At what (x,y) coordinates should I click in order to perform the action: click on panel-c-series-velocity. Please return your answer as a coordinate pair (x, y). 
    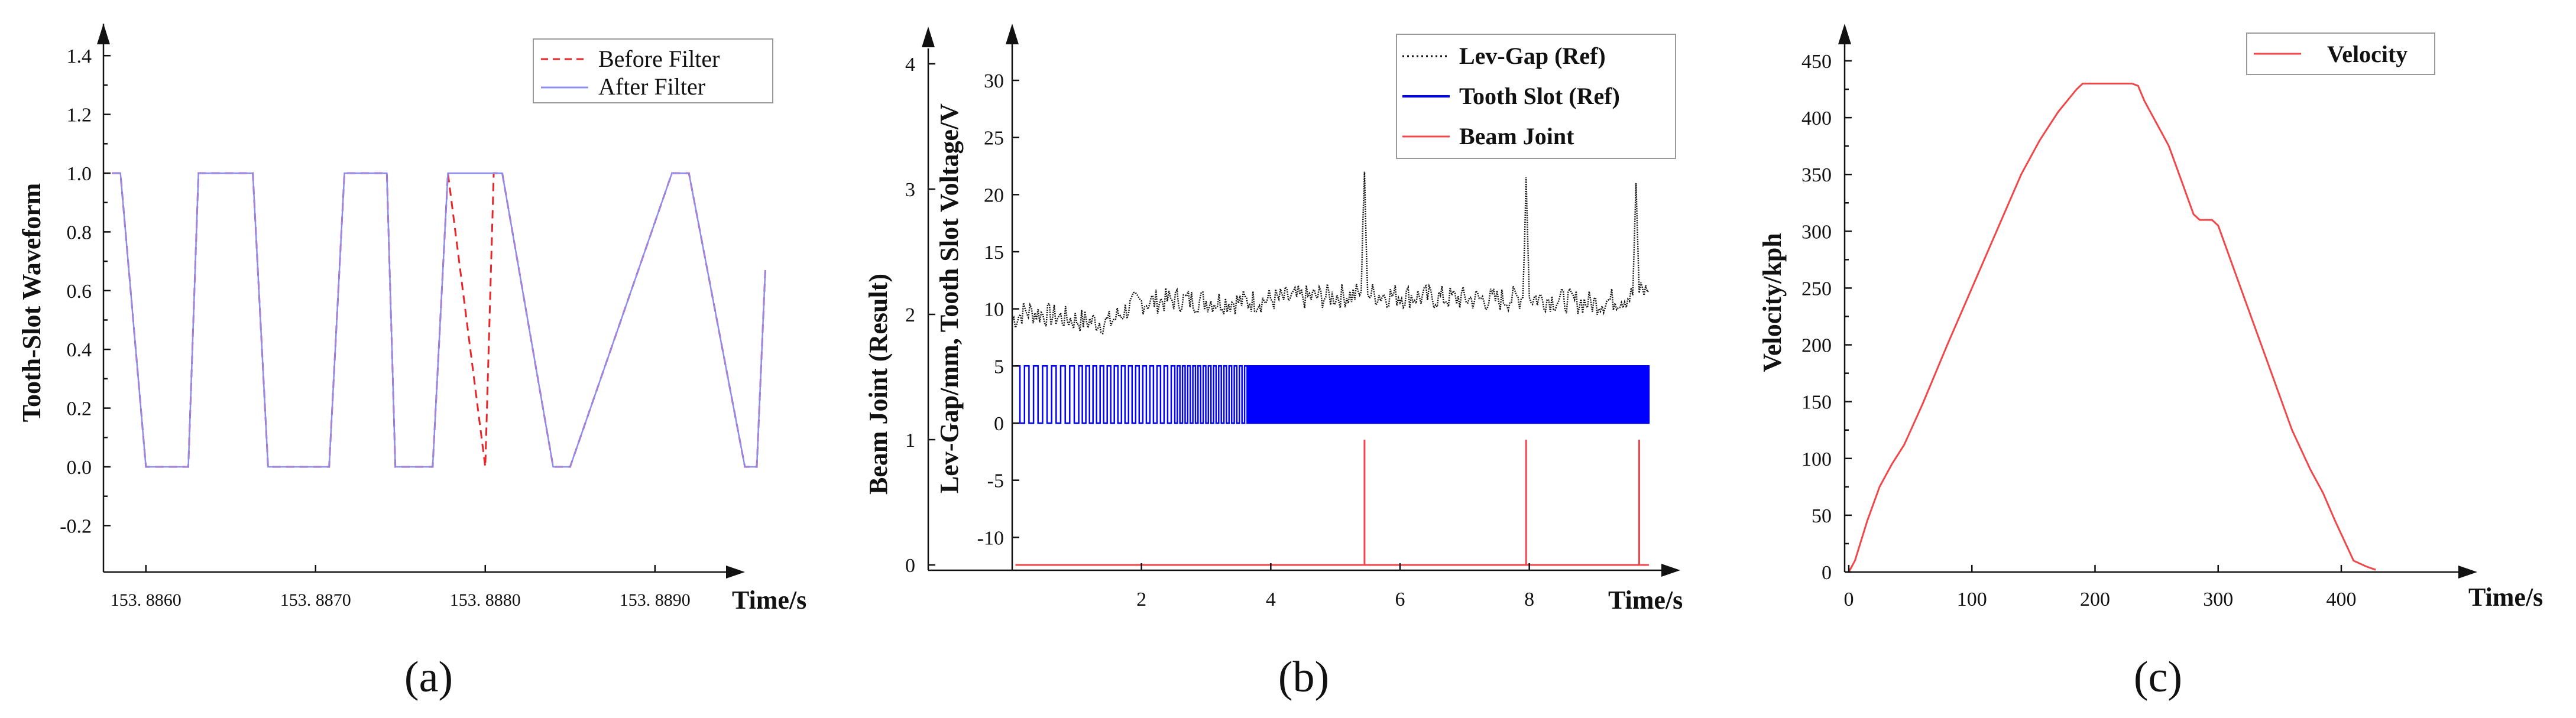
    Looking at the image, I should click on (2112, 327).